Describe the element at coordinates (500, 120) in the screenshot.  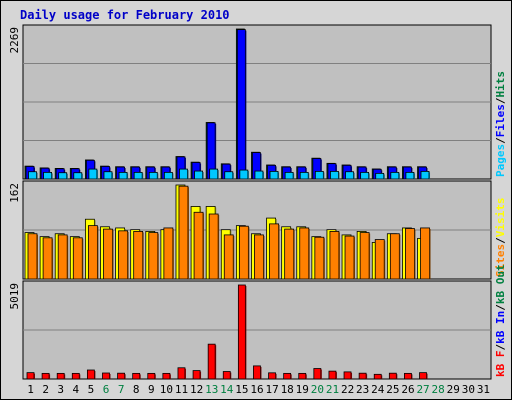
I see `legend-entry: Files` at that location.